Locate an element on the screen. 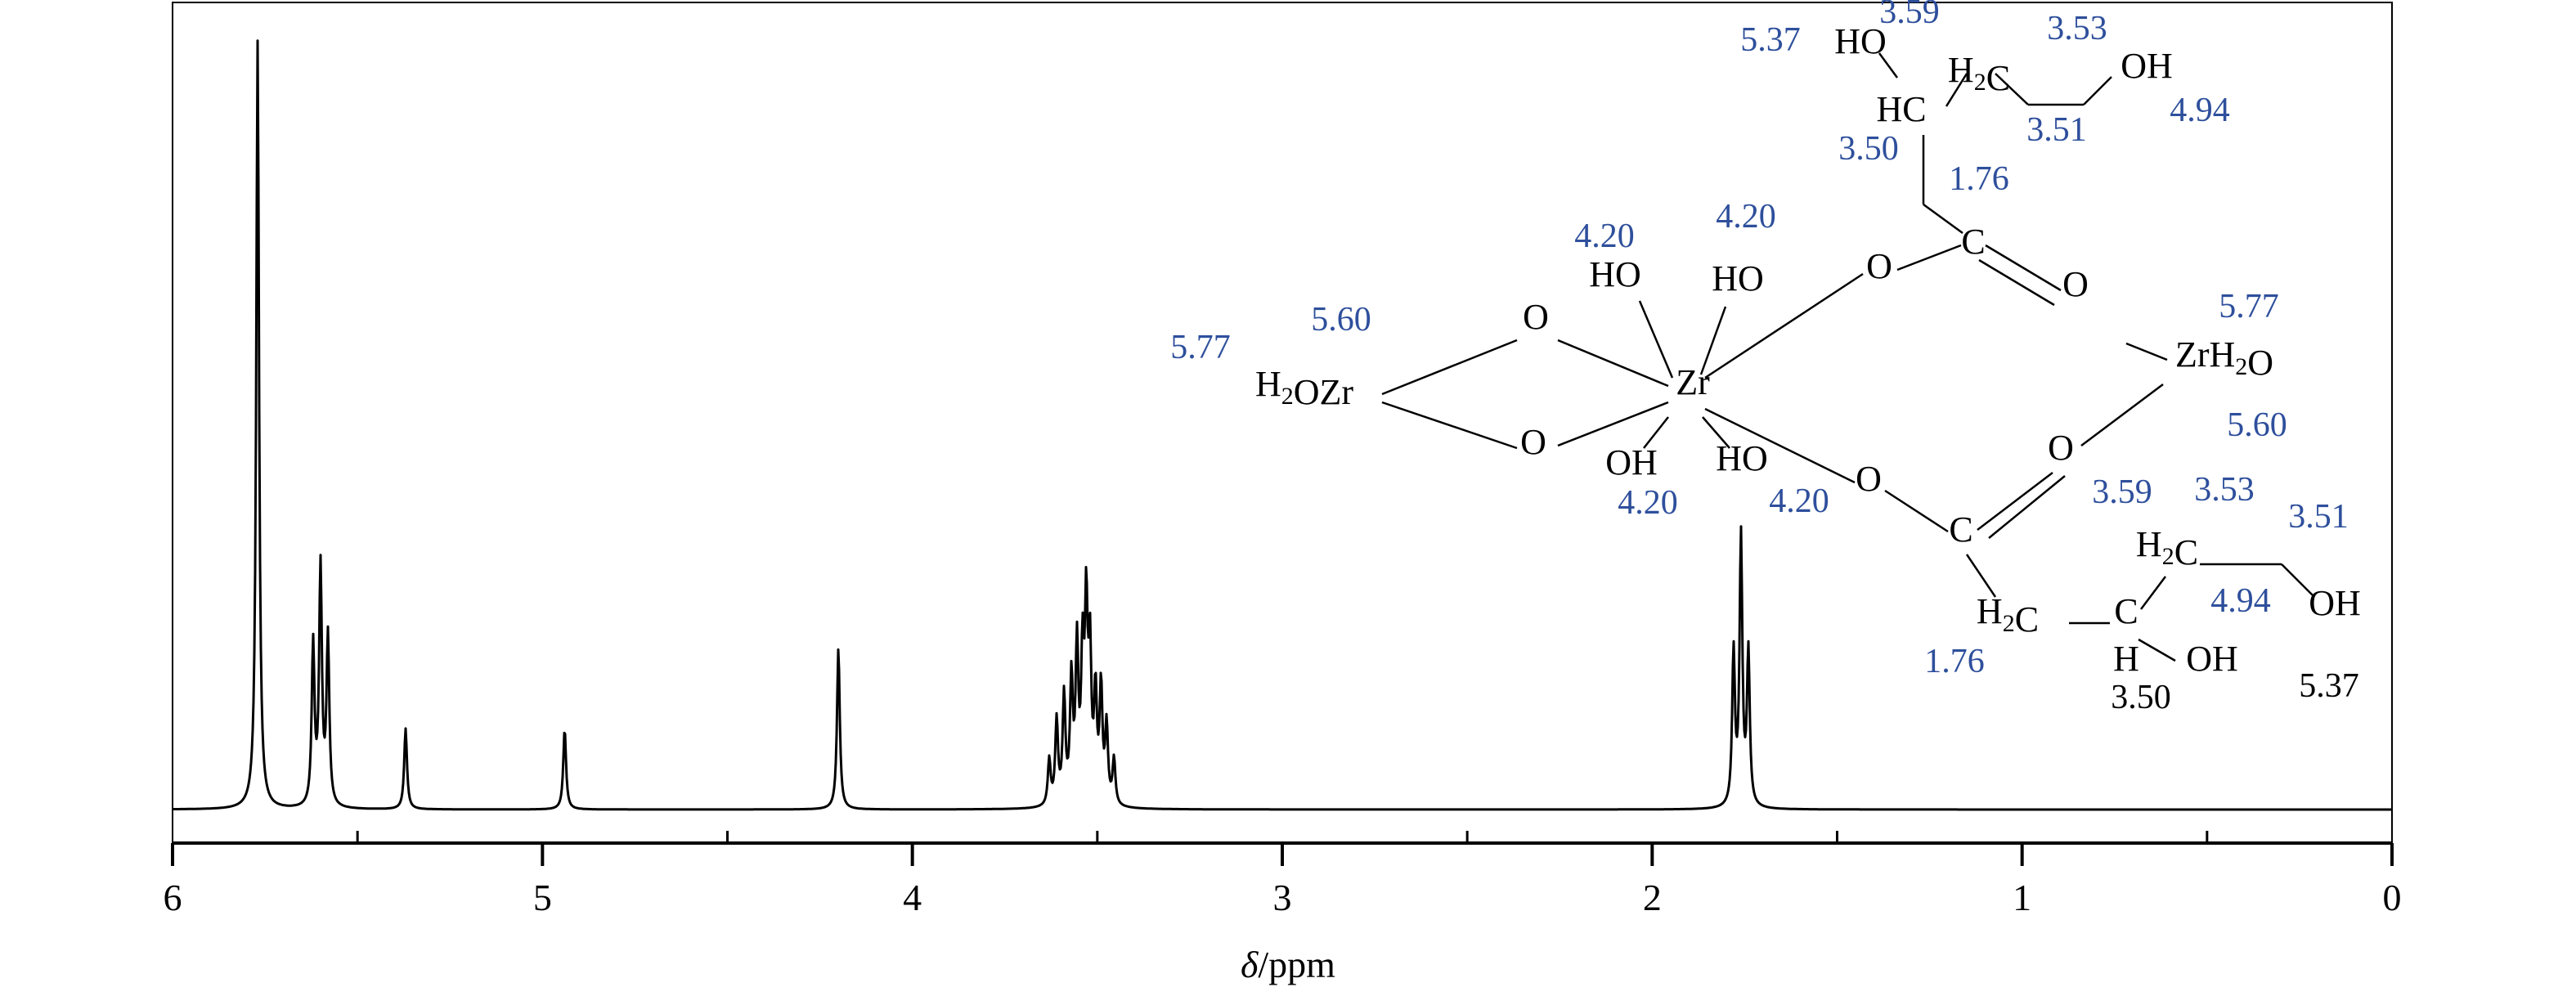 The image size is (2576, 996). x-tick-label: 6 is located at coordinates (173, 898).